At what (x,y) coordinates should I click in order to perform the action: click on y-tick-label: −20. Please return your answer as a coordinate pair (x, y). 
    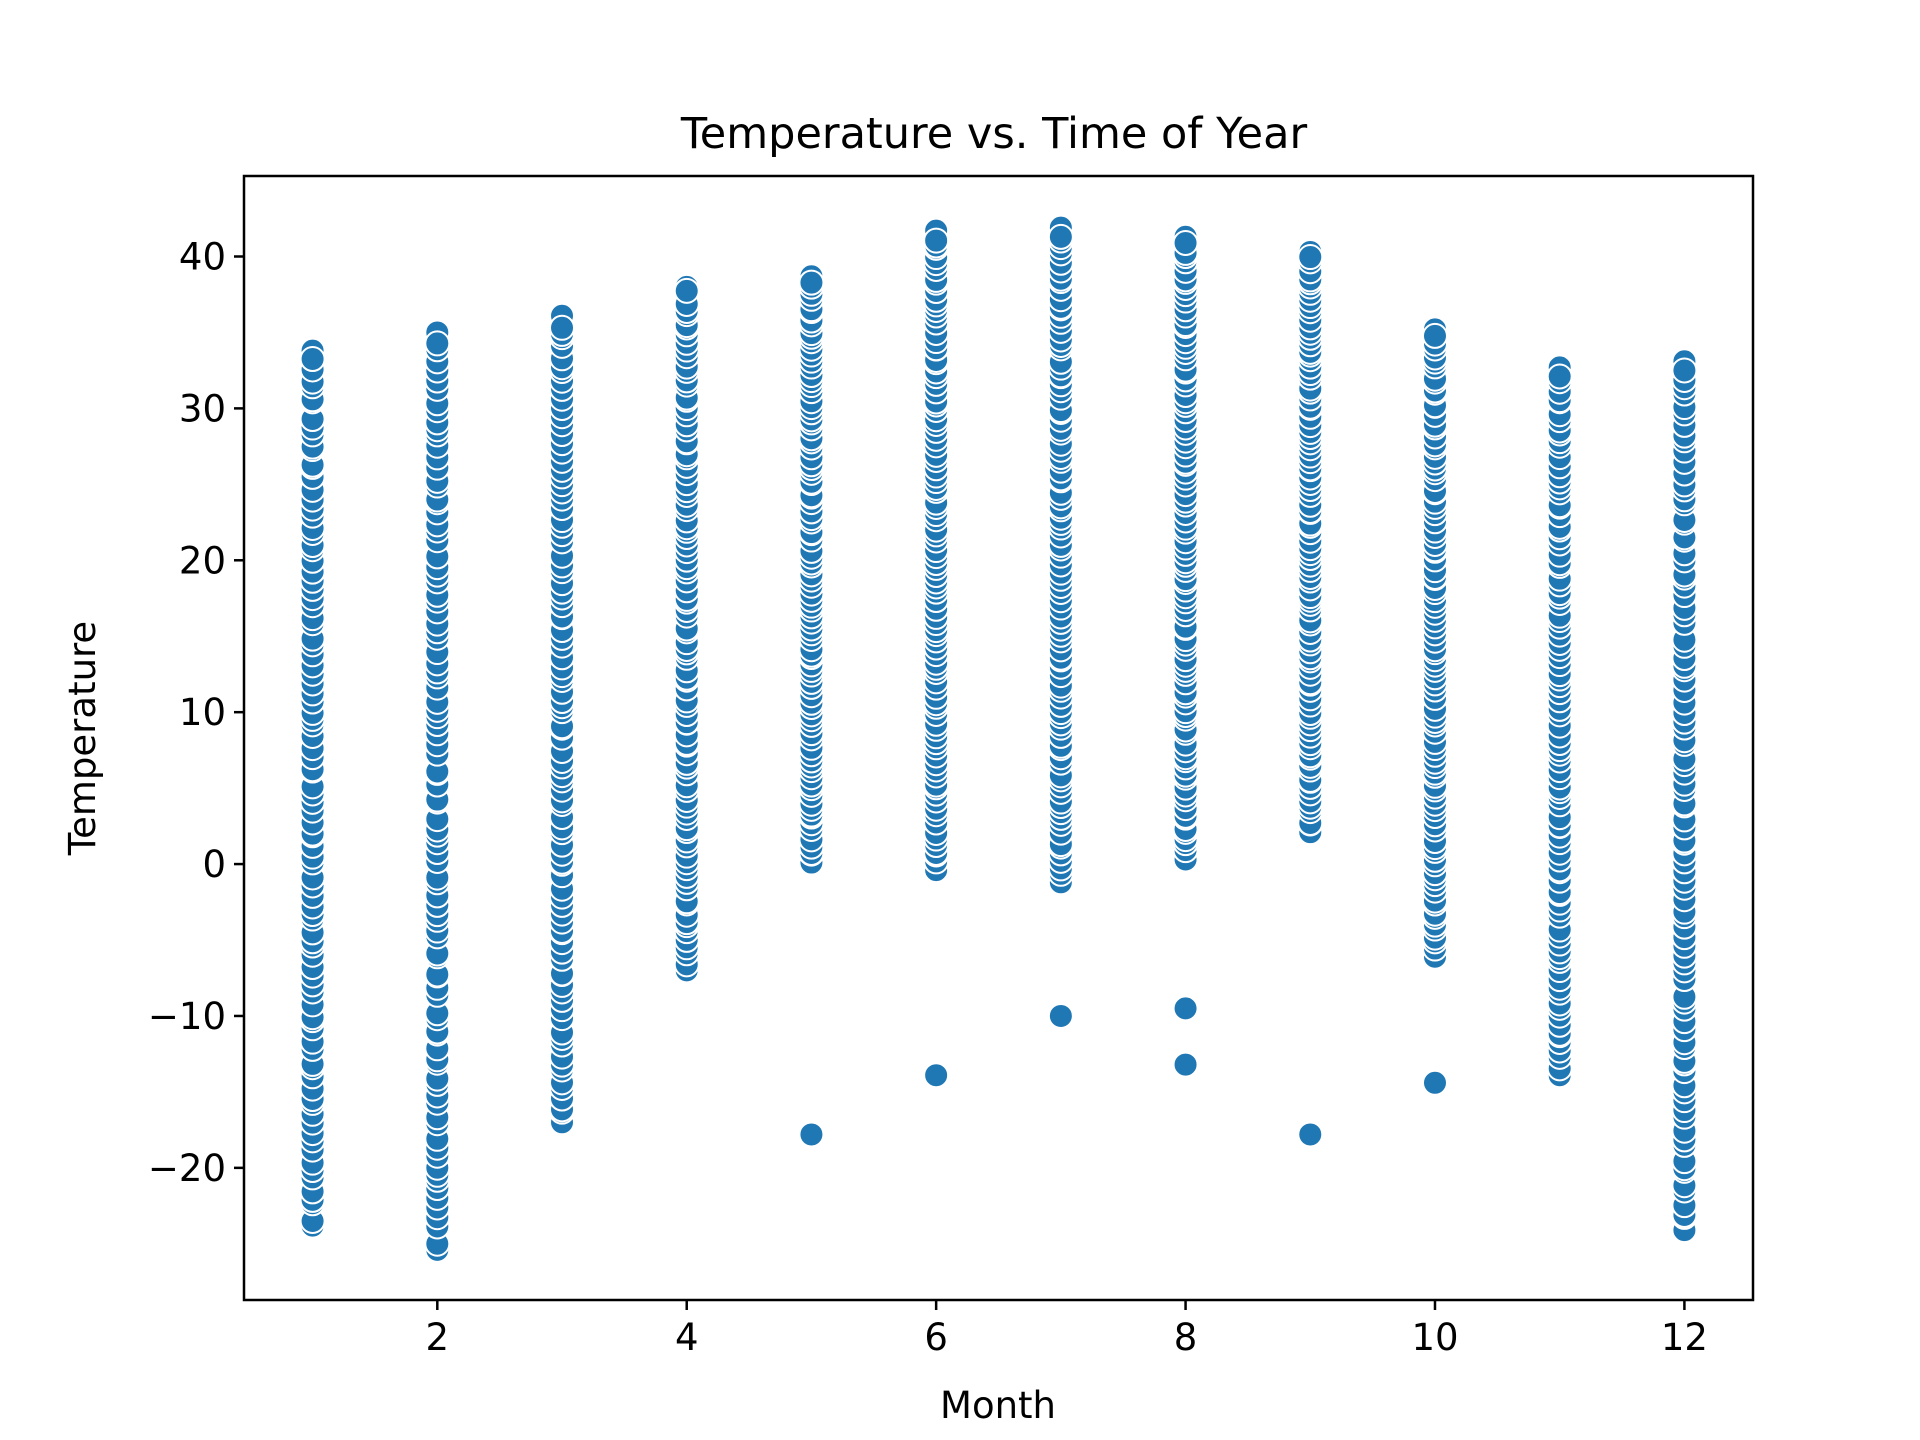
    Looking at the image, I should click on (187, 1168).